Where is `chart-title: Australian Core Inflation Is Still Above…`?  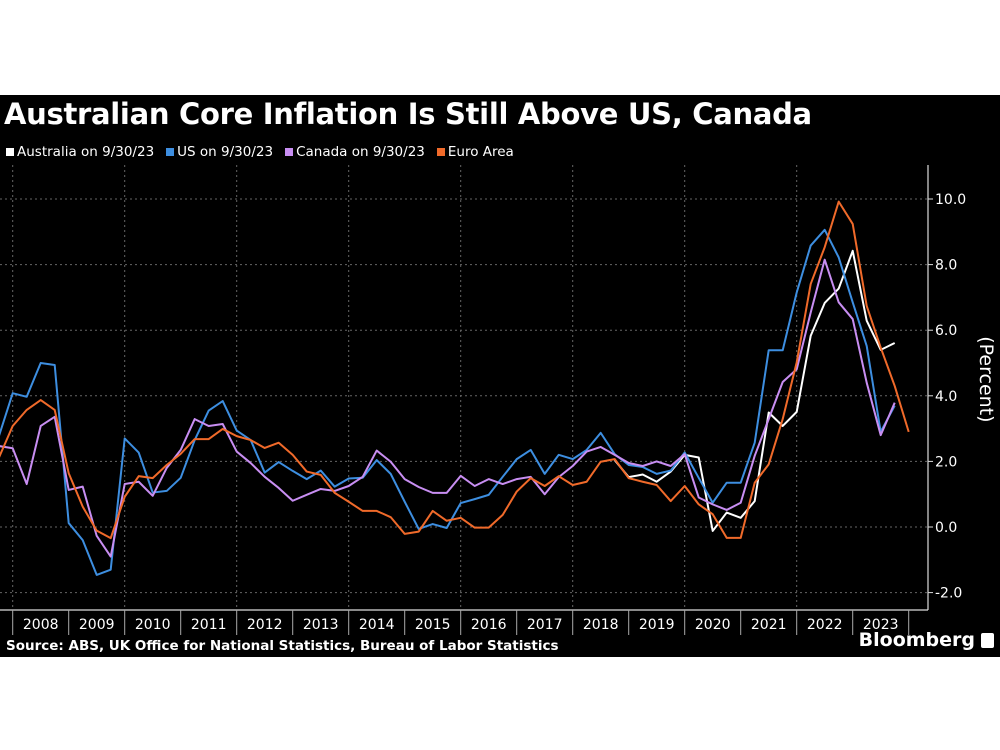
chart-title: Australian Core Inflation Is Still Above… is located at coordinates (408, 114).